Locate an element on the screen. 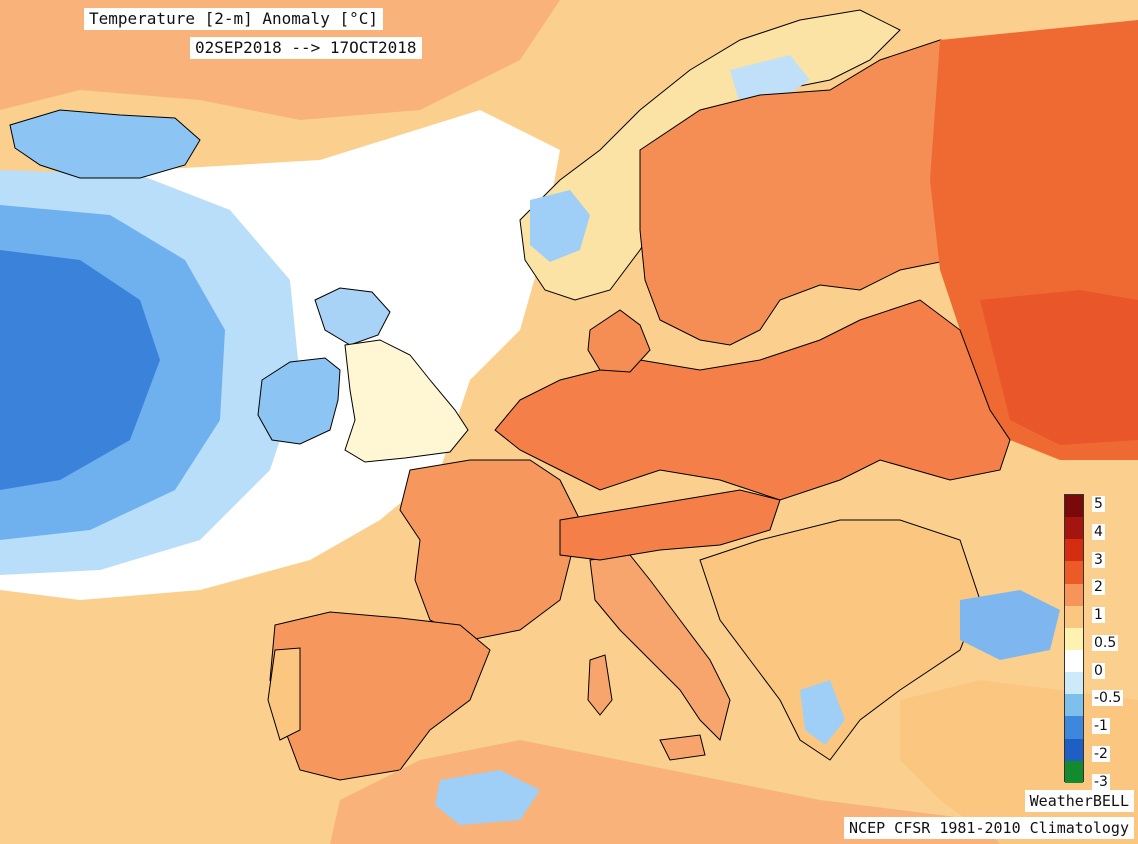 The height and width of the screenshot is (844, 1138). legend-tick-label: -0.5 is located at coordinates (1108, 698).